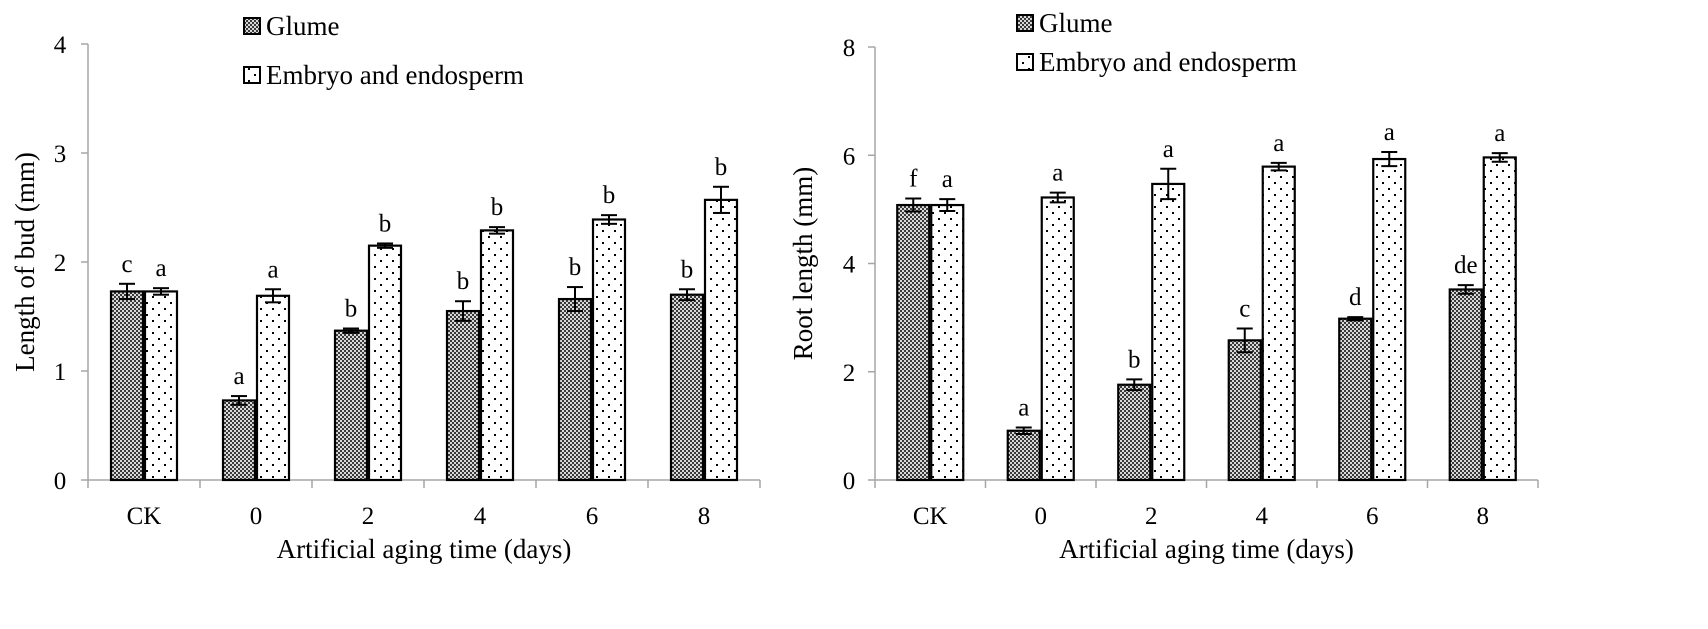  I want to click on significance-label: f, so click(913, 179).